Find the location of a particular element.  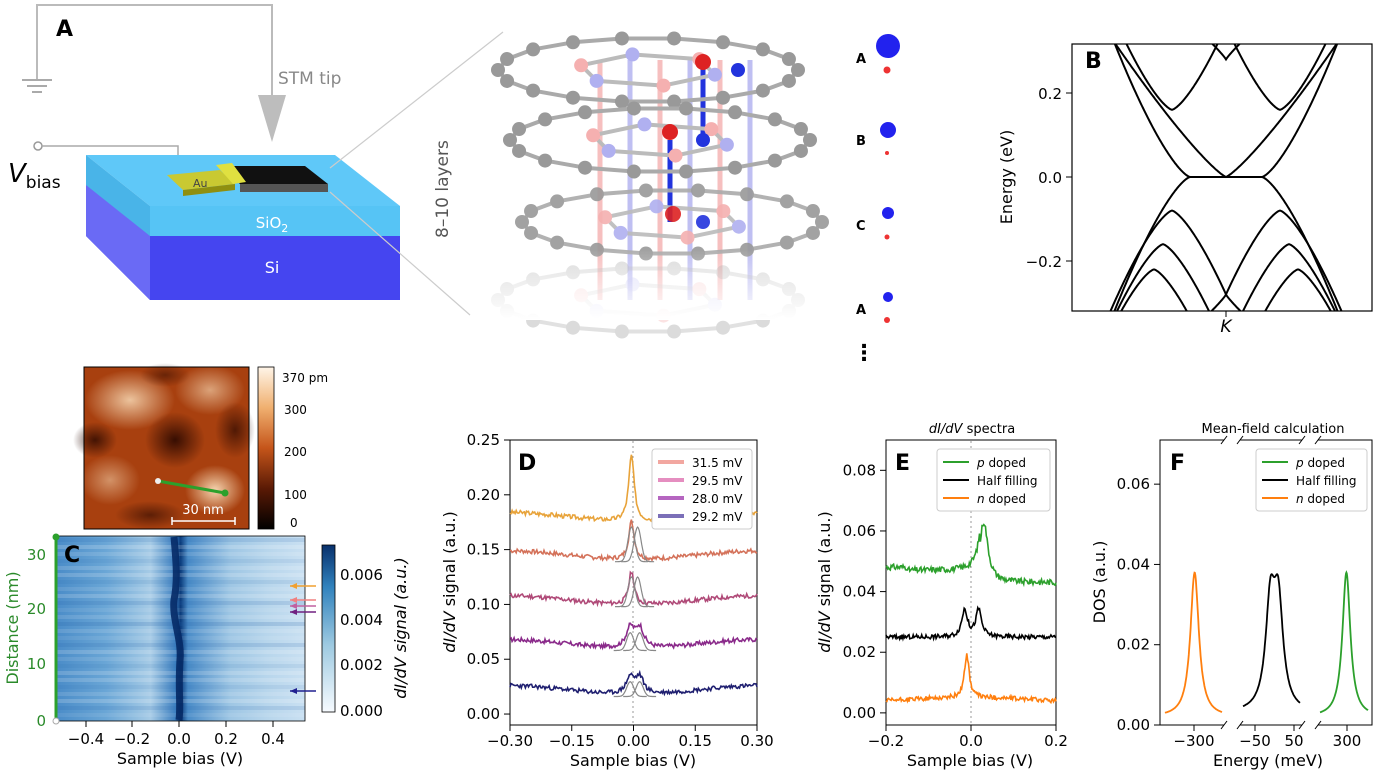

sio2-layer is located at coordinates (275, 221).